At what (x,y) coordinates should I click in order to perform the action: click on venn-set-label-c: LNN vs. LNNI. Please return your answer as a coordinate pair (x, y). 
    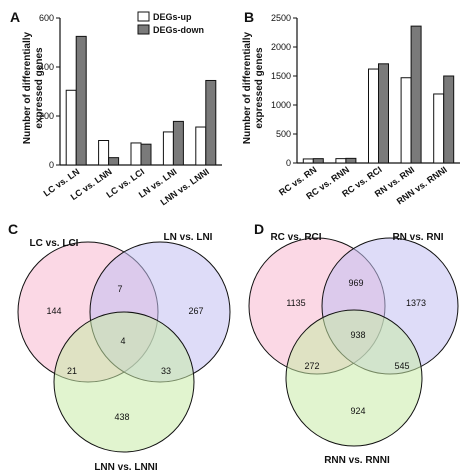
    Looking at the image, I should click on (126, 467).